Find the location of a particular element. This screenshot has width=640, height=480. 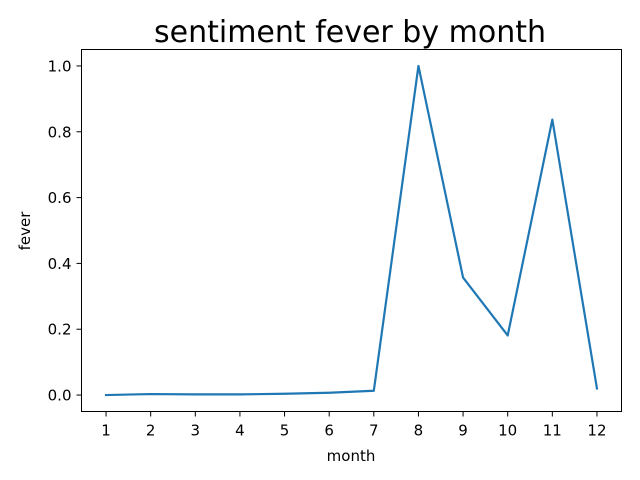

y-tick-label: 0.2 is located at coordinates (60, 330).